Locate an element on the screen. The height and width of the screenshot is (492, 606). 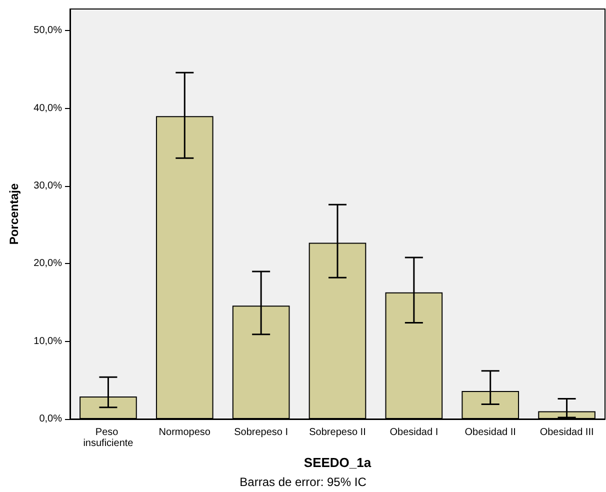
text: Barras de error: 95% IC is located at coordinates (303, 482).